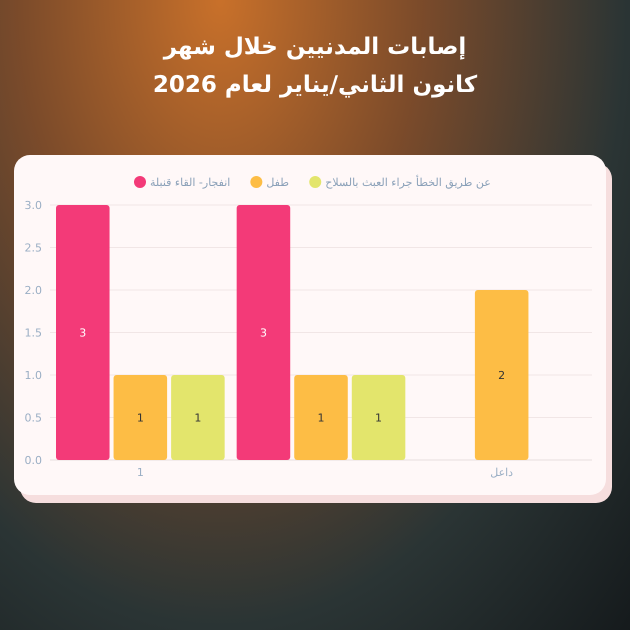 The height and width of the screenshot is (630, 630). What do you see at coordinates (33, 418) in the screenshot?
I see `y-tick-label: 0.5` at bounding box center [33, 418].